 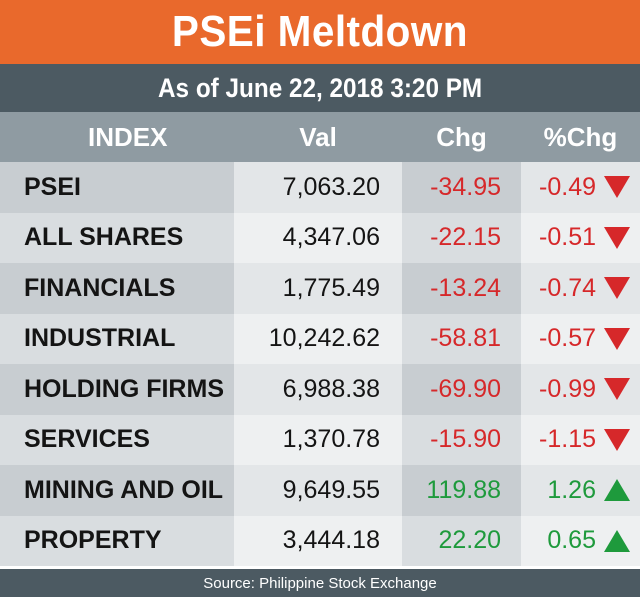 I want to click on page-title: PSEi Meltdown, so click(x=320, y=31).